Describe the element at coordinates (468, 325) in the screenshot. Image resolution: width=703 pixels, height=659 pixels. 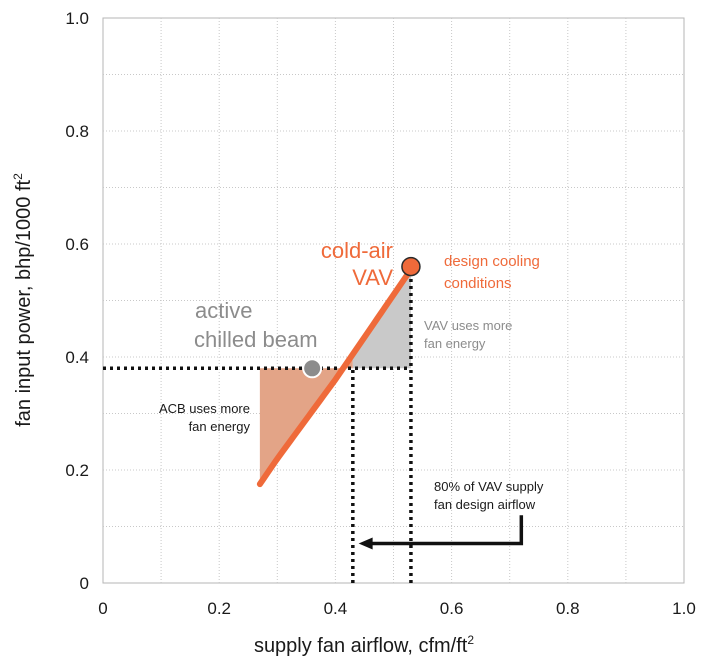
I see `vav-more-line1: VAV uses more` at that location.